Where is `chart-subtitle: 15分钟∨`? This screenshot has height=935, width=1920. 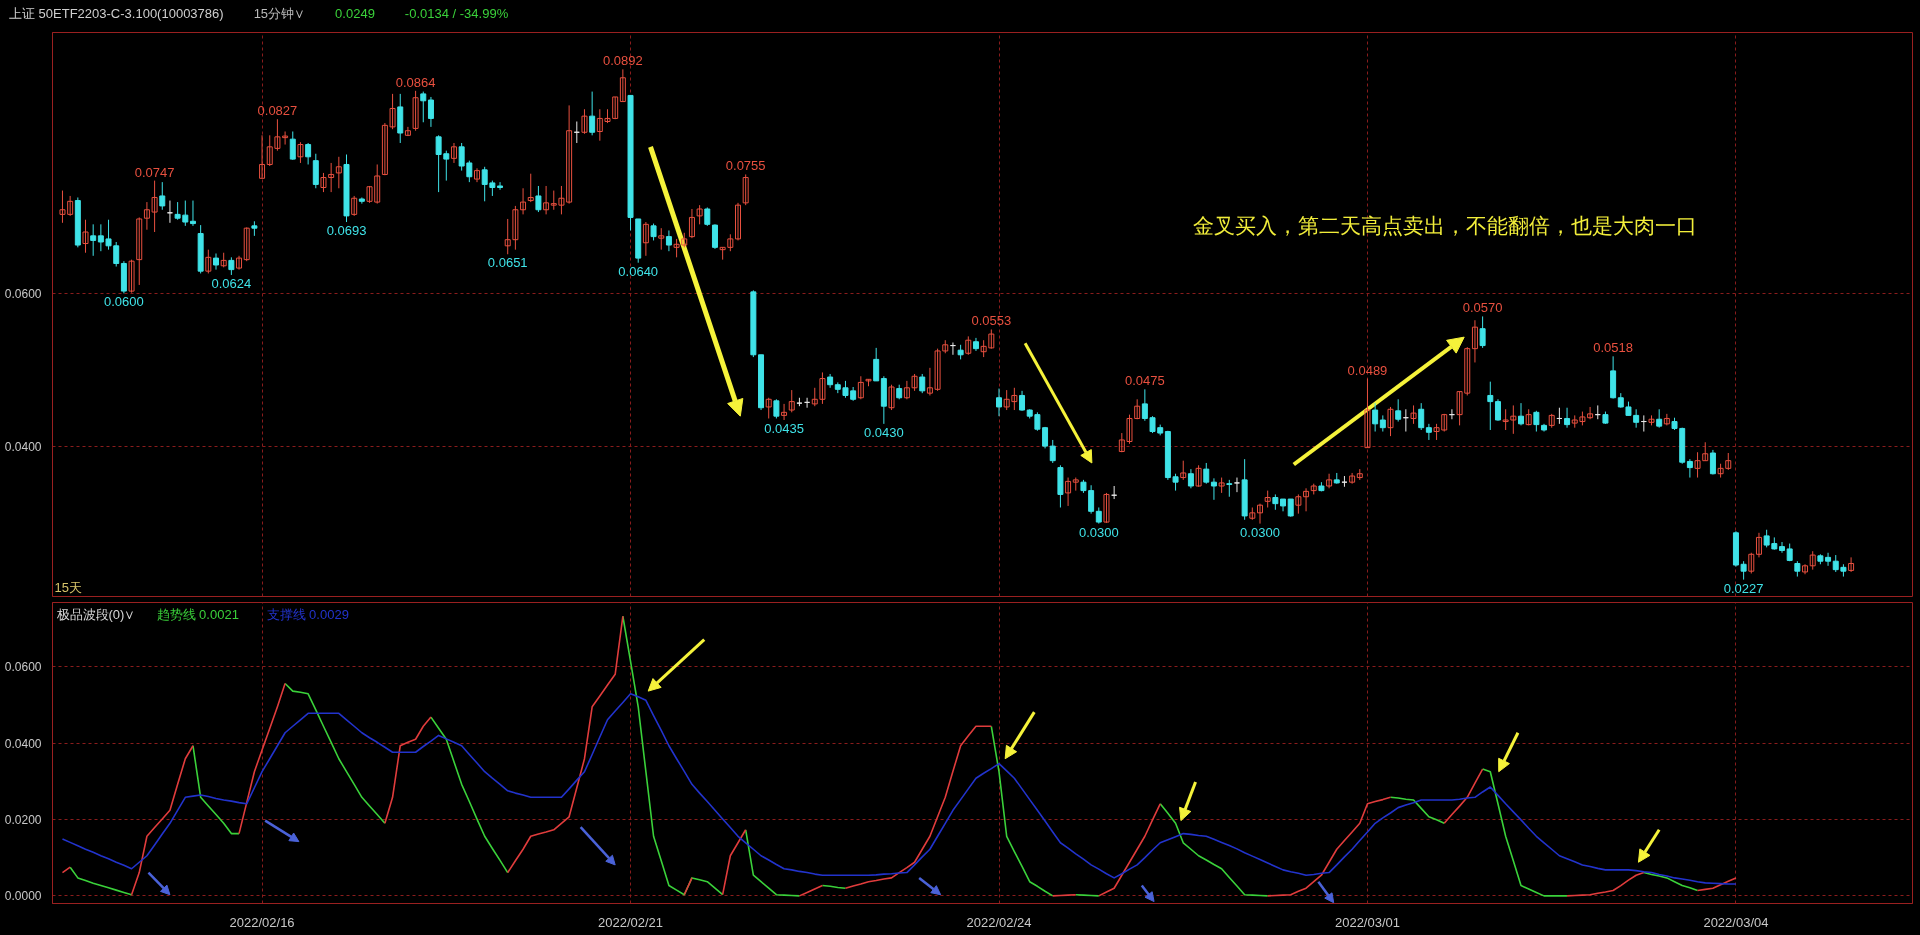
chart-subtitle: 15分钟∨ is located at coordinates (279, 13).